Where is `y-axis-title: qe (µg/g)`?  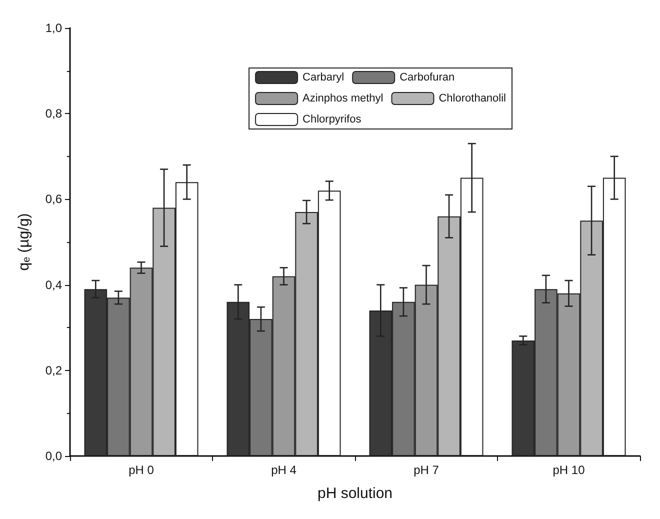 y-axis-title: qe (µg/g) is located at coordinates (24, 242).